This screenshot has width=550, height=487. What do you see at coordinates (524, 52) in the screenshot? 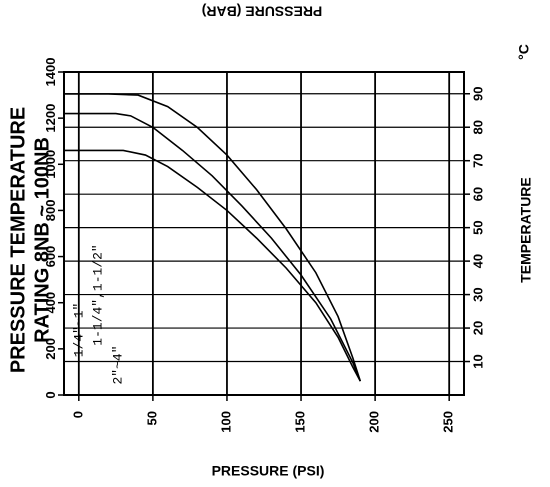
I see `temperature-unit-label: °C` at bounding box center [524, 52].